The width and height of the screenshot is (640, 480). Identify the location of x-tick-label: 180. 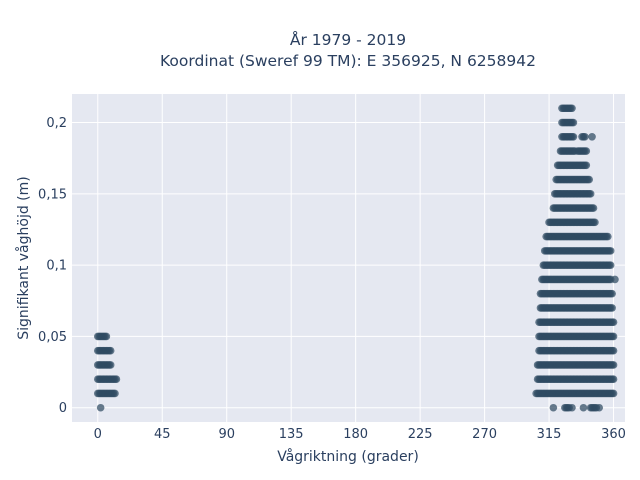
(355, 434).